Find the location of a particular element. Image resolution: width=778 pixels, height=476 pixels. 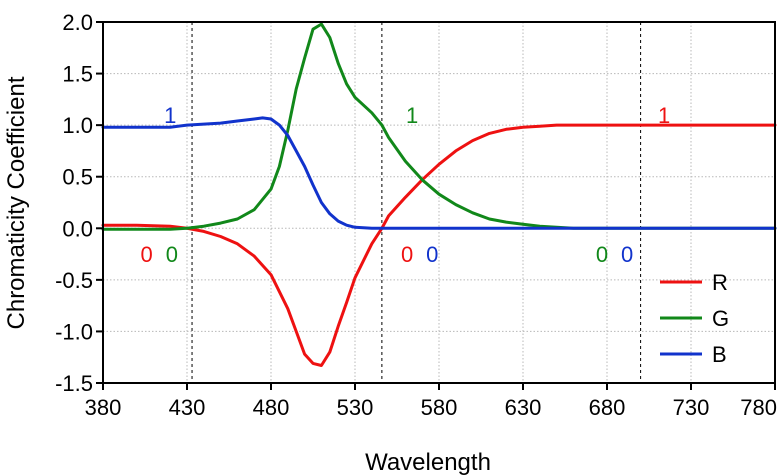

legend-label-b: B is located at coordinates (719, 354).